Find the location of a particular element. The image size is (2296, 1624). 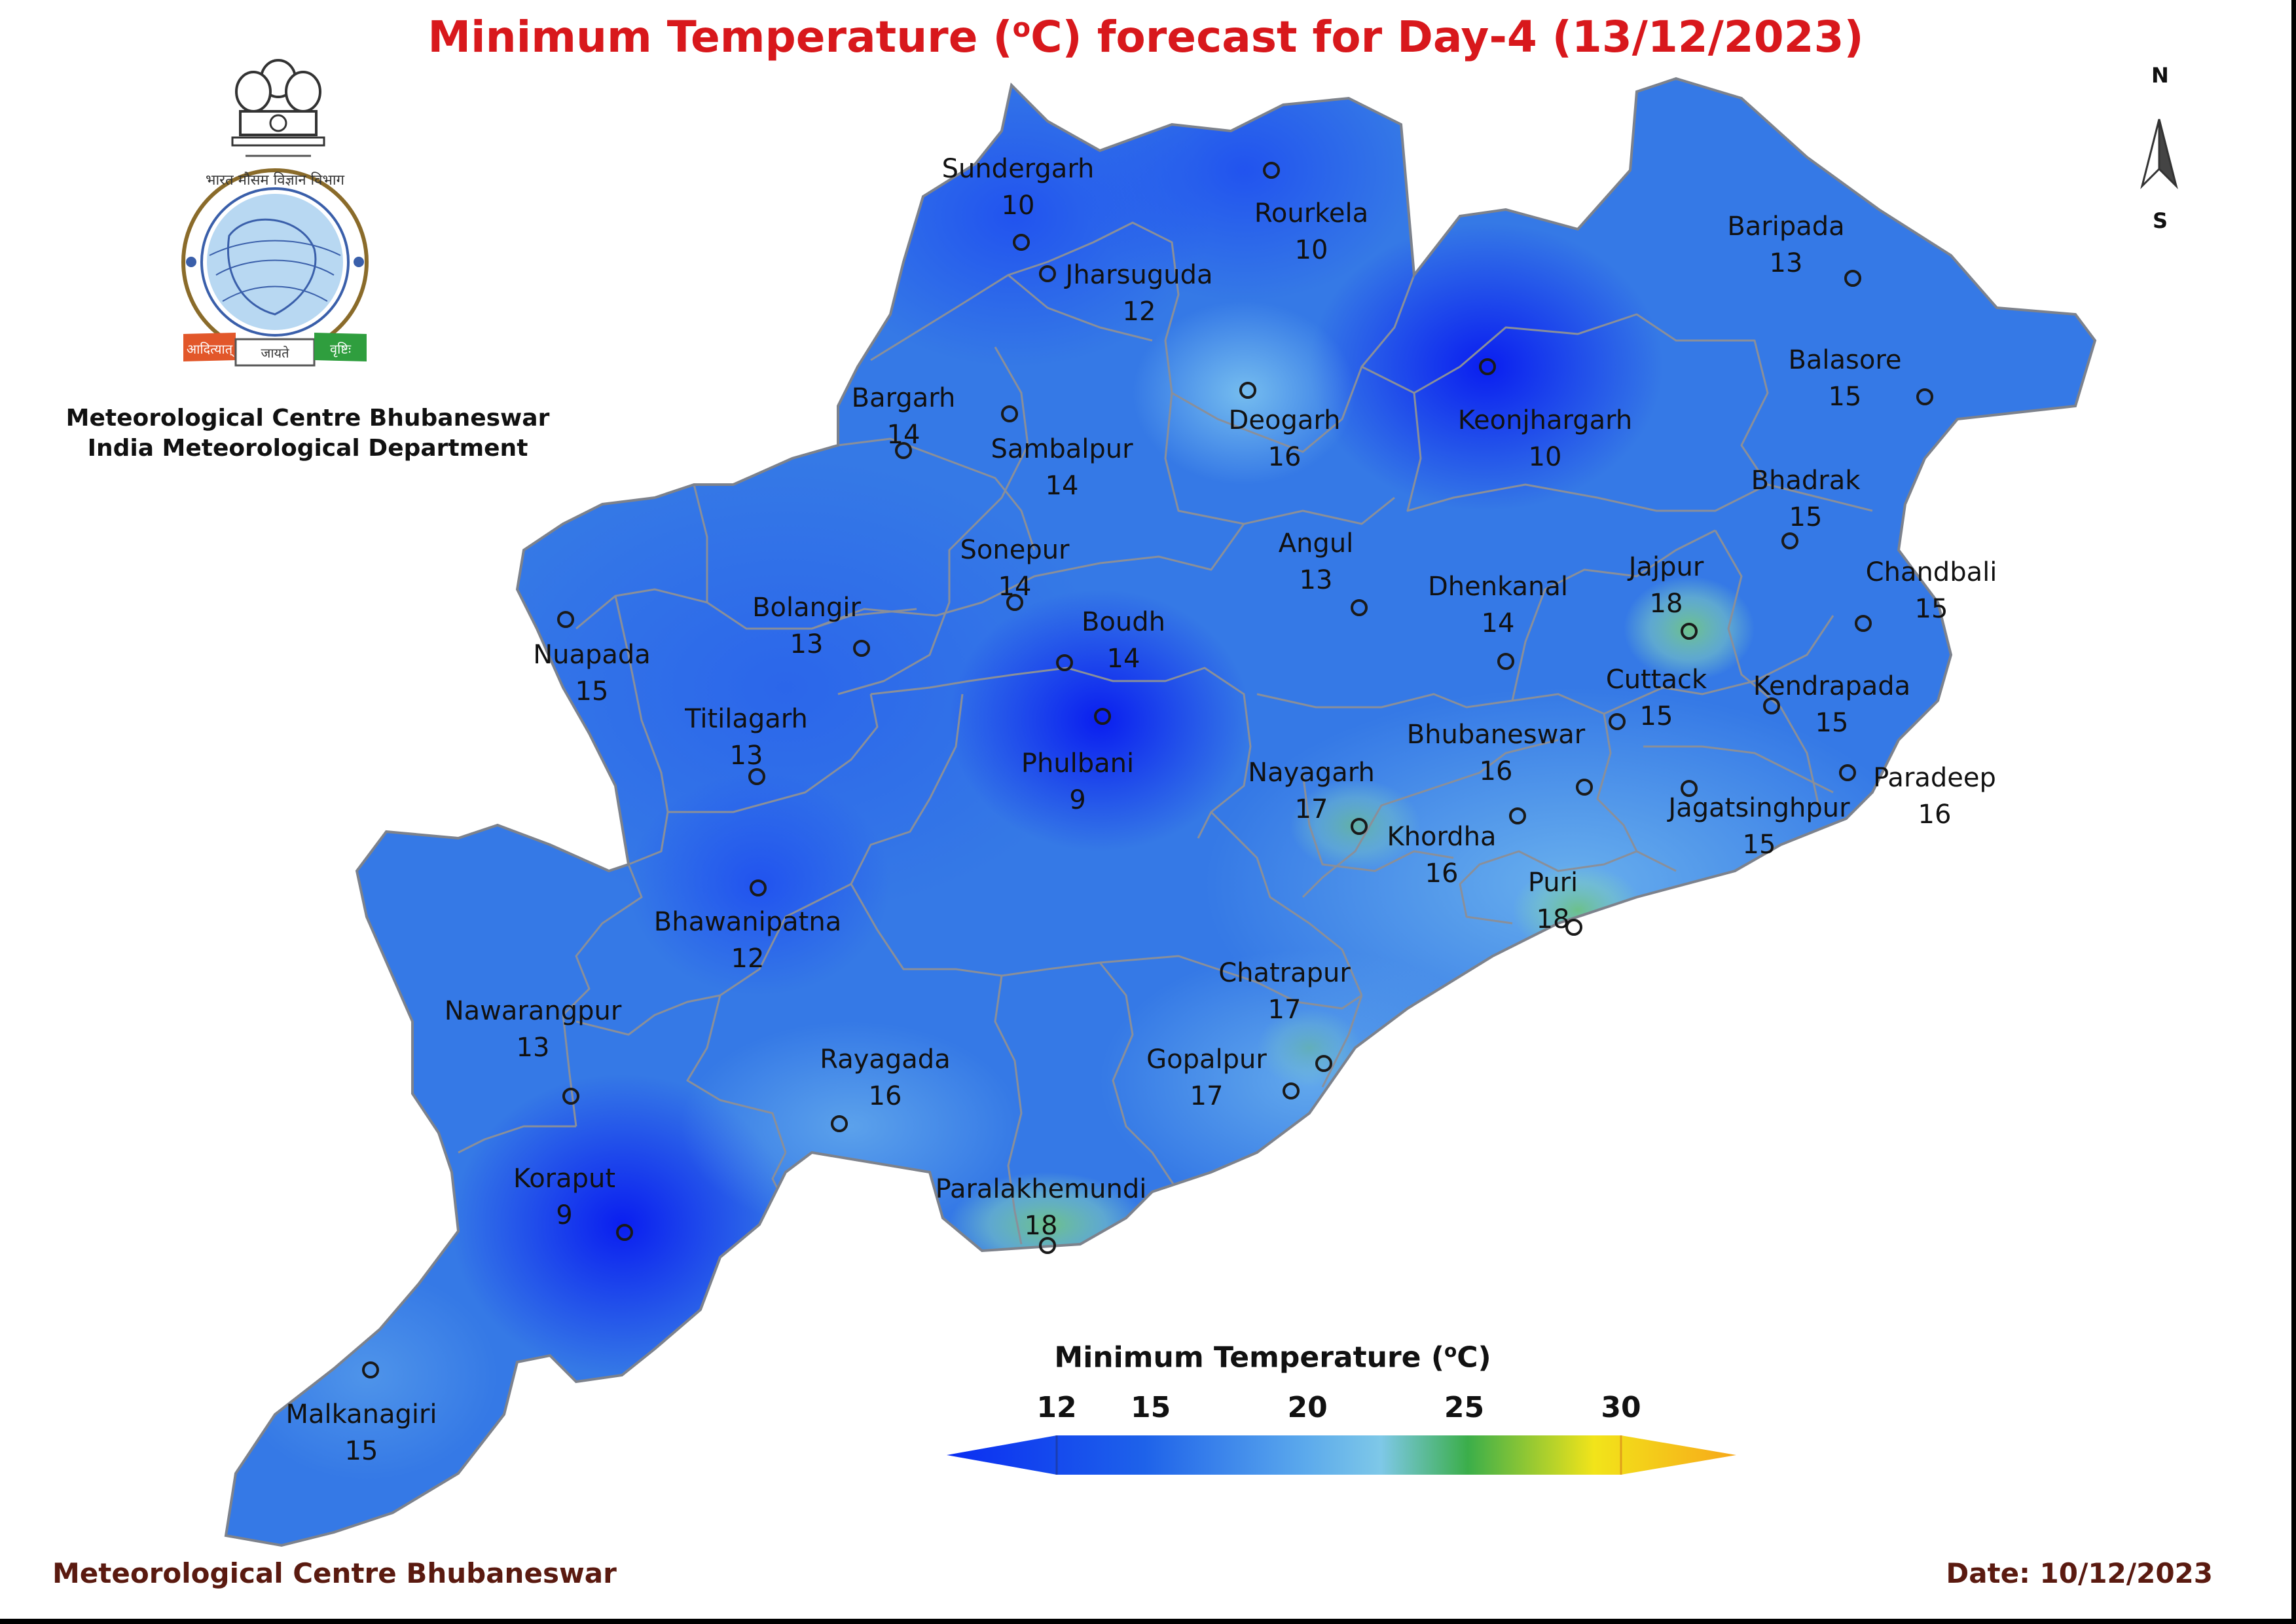

station-label-sambalpur: Sambalpur 14 is located at coordinates (1062, 467).